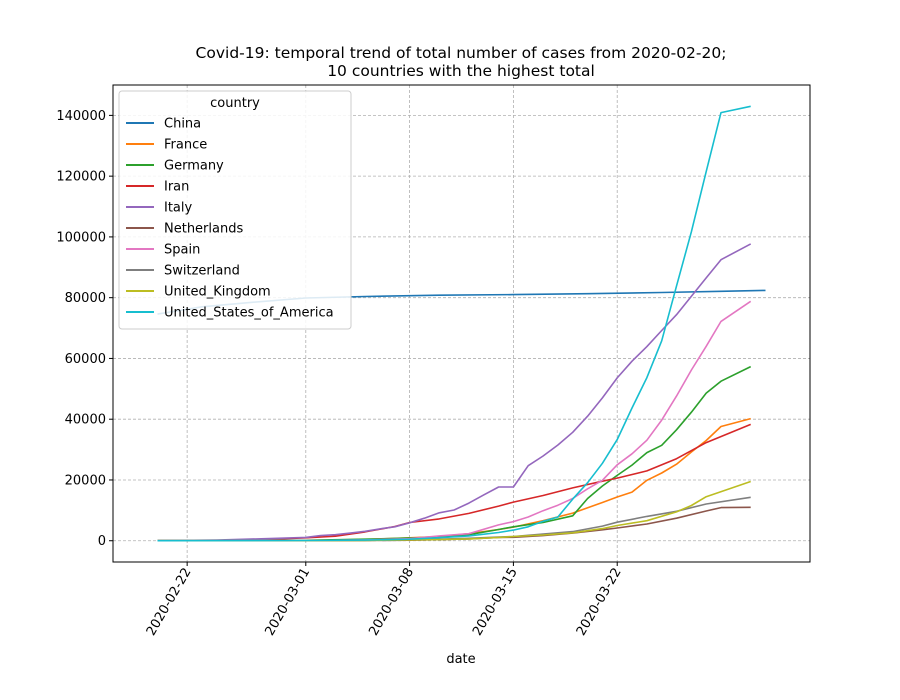  I want to click on x-tick-label: 2020-03-15, so click(495, 602).